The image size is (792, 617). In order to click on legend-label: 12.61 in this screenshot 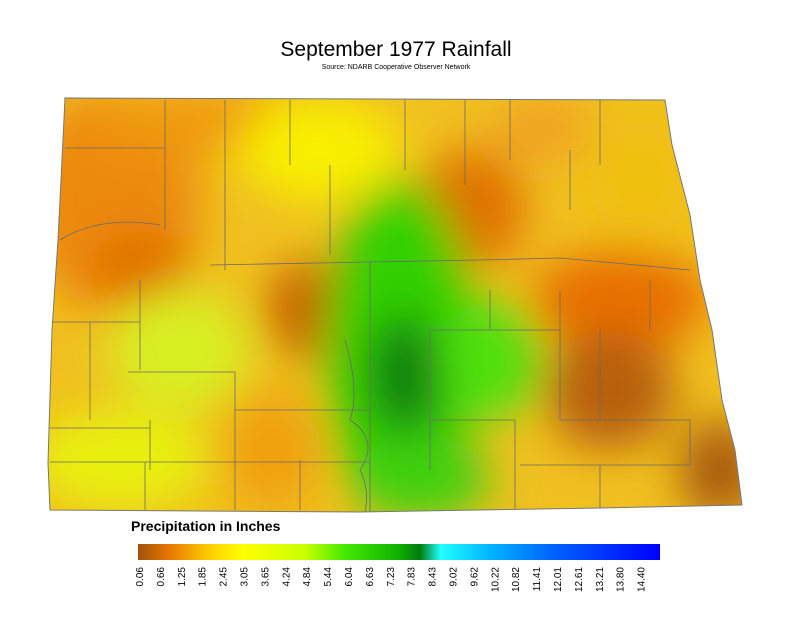, I will do `click(579, 579)`.